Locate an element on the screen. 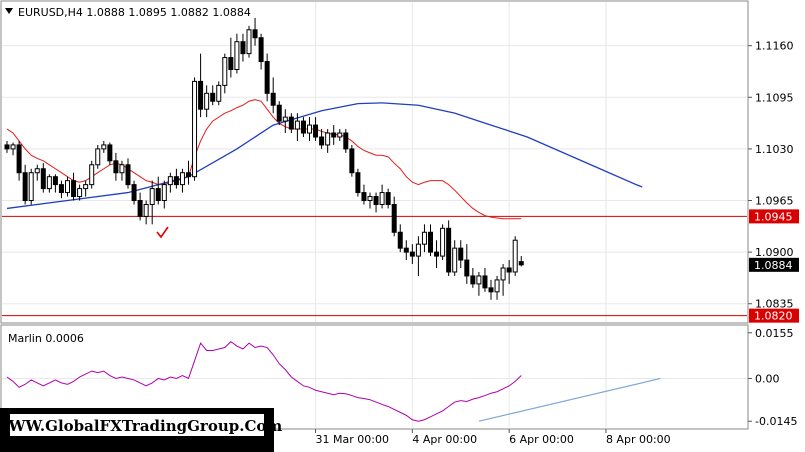  current-price-box is located at coordinates (774, 264).